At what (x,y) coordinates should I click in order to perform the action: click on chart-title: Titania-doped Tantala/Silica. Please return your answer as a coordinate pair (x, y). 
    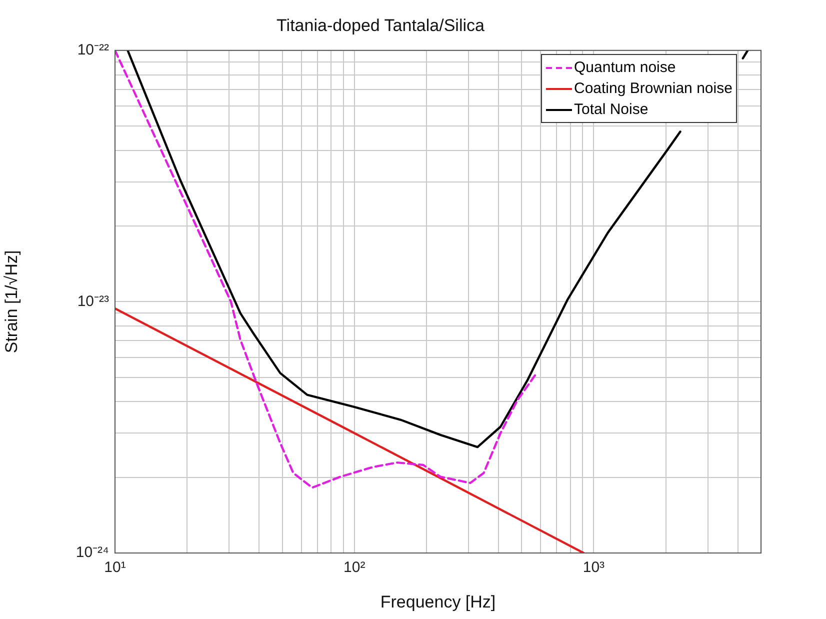
    Looking at the image, I should click on (380, 25).